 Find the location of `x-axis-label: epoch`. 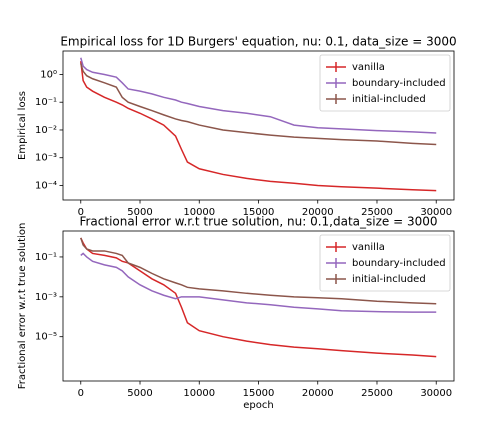

x-axis-label: epoch is located at coordinates (258, 405).